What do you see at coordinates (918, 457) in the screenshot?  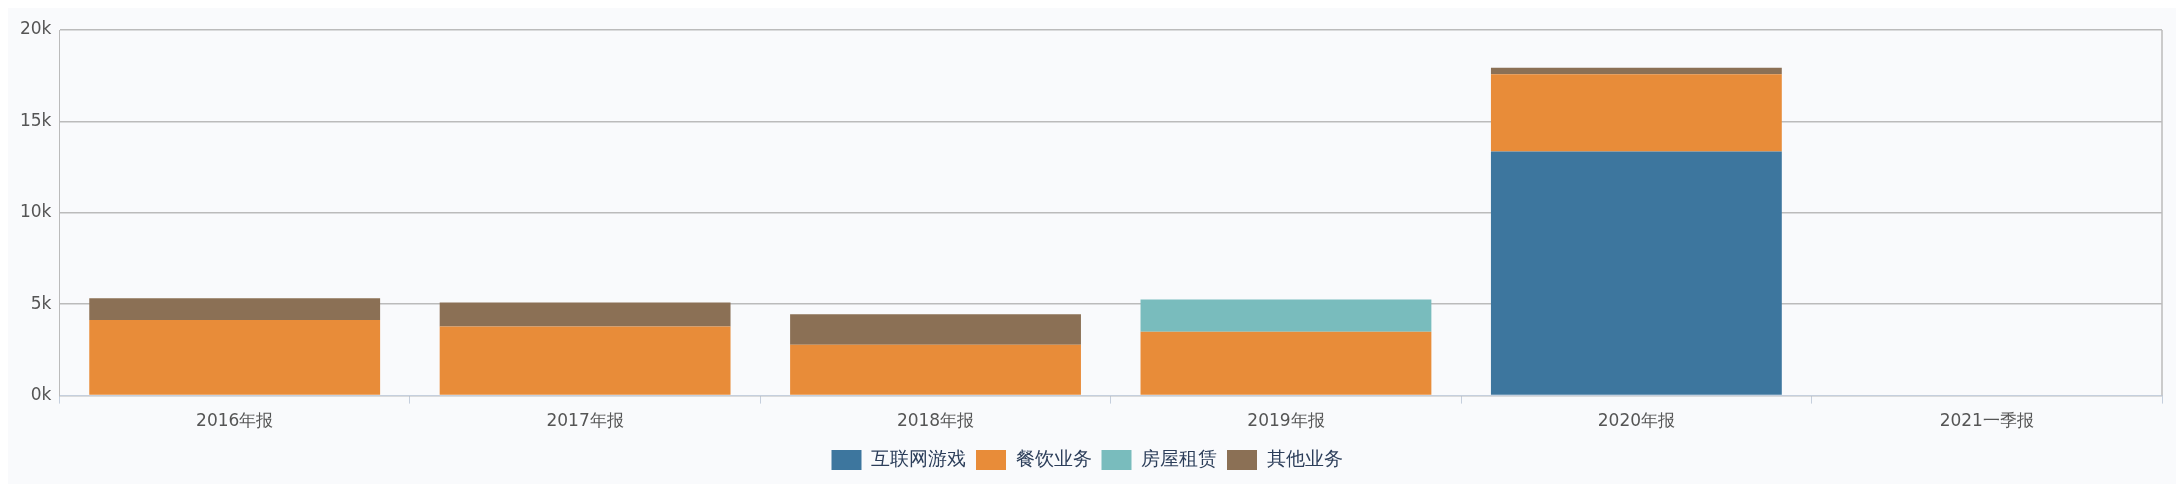 I see `legend-label: 互联网游戏` at bounding box center [918, 457].